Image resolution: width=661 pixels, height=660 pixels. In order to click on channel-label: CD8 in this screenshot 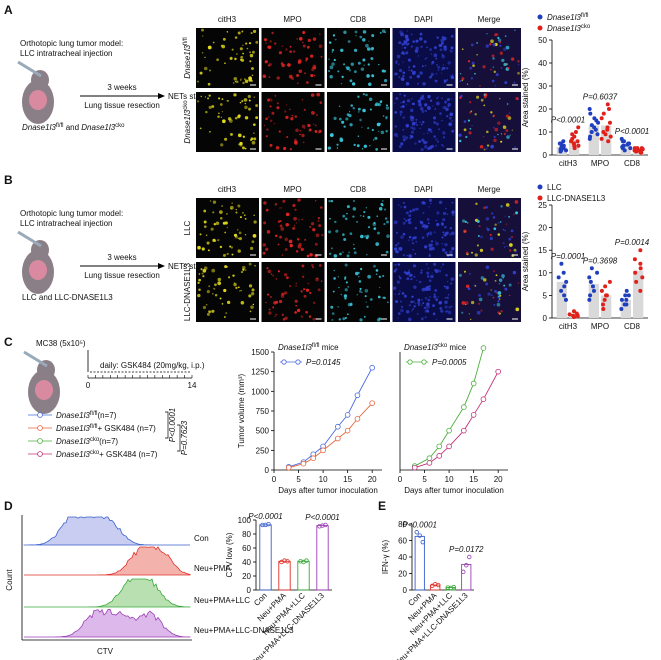, I will do `click(358, 189)`.